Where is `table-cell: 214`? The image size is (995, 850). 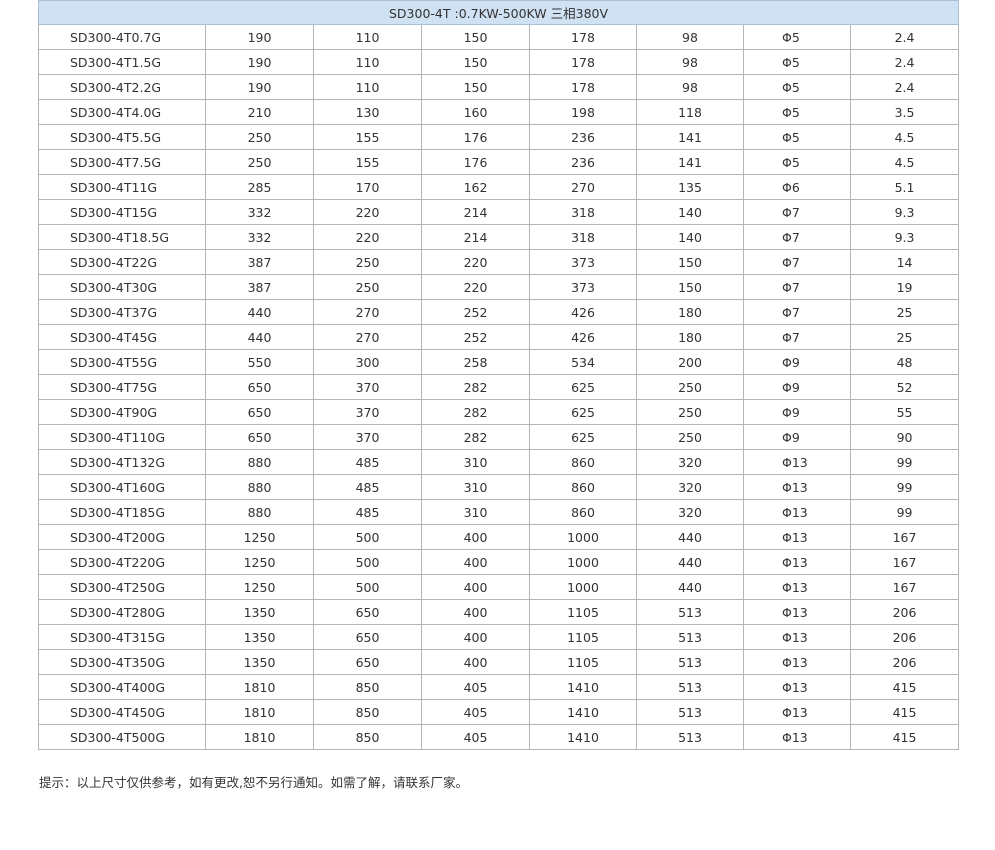
table-cell: 214 is located at coordinates (475, 212).